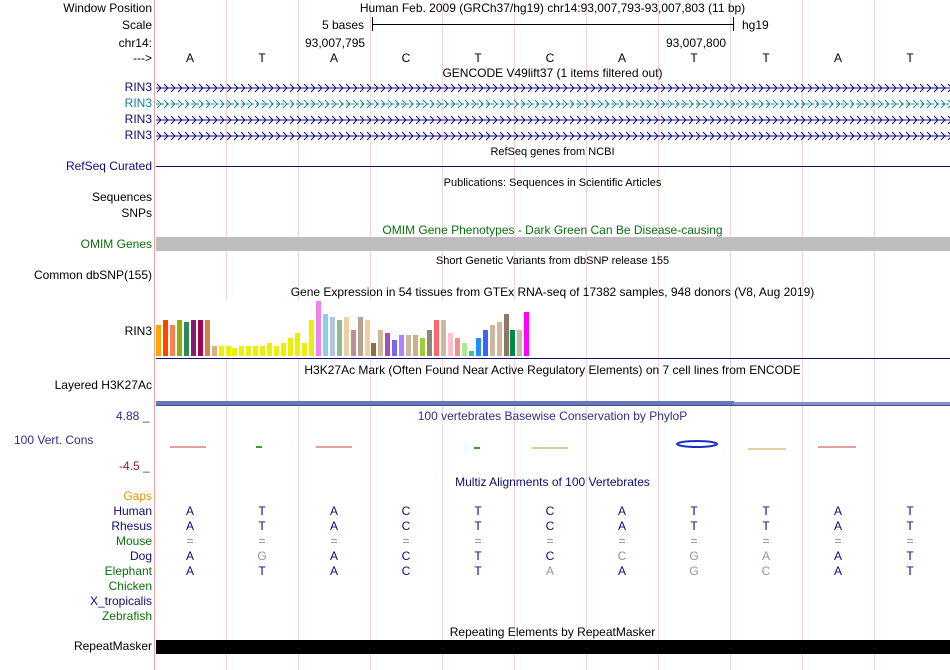  What do you see at coordinates (120, 601) in the screenshot?
I see `species-label-x_tropicalis: X_tropicalis` at bounding box center [120, 601].